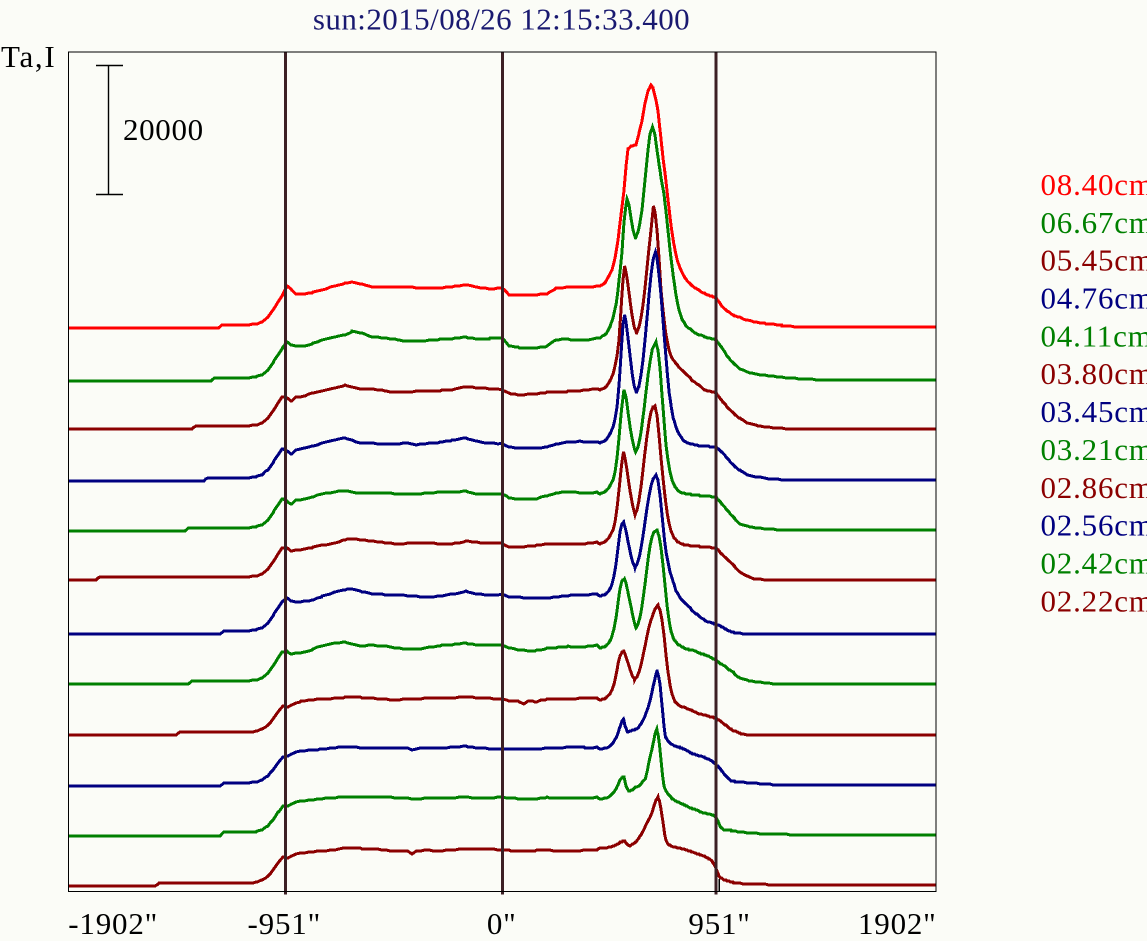 This screenshot has height=941, width=1147. Describe the element at coordinates (284, 923) in the screenshot. I see `svg-text: -951"` at that location.